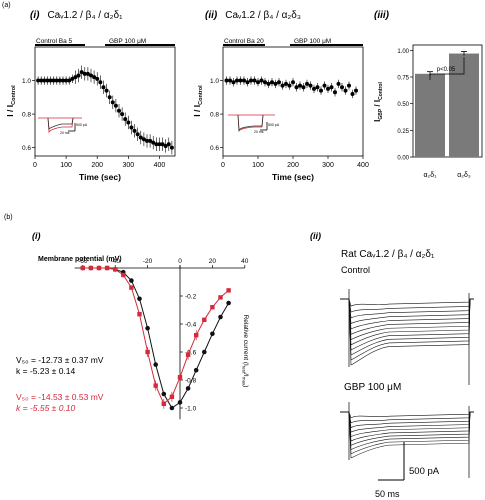 The width and height of the screenshot is (485, 500). Describe the element at coordinates (46, 371) in the screenshot. I see `black-k: k = -5.23 ± 0.14` at that location.